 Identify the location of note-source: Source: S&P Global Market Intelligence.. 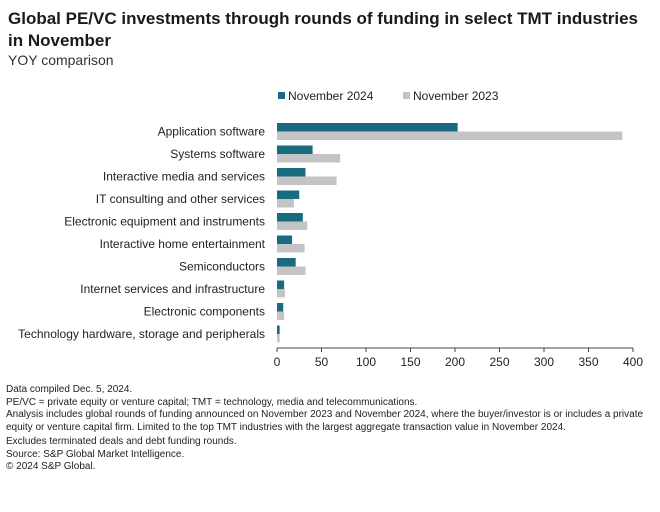
(95, 454).